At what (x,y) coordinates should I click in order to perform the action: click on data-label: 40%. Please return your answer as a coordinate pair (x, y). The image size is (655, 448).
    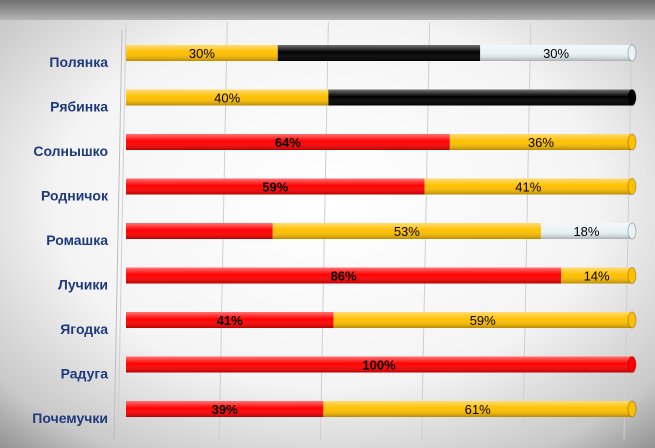
    Looking at the image, I should click on (227, 98).